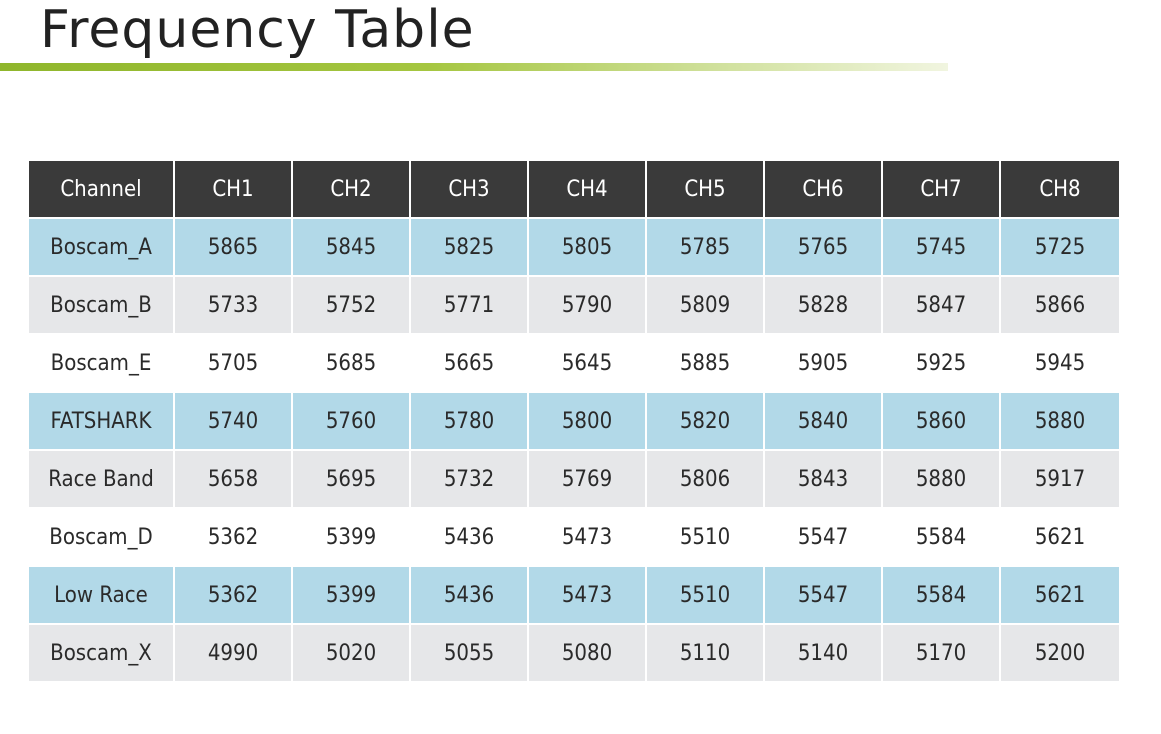 This screenshot has height=734, width=1161. I want to click on channel-name-cell: FATSHARK, so click(102, 422).